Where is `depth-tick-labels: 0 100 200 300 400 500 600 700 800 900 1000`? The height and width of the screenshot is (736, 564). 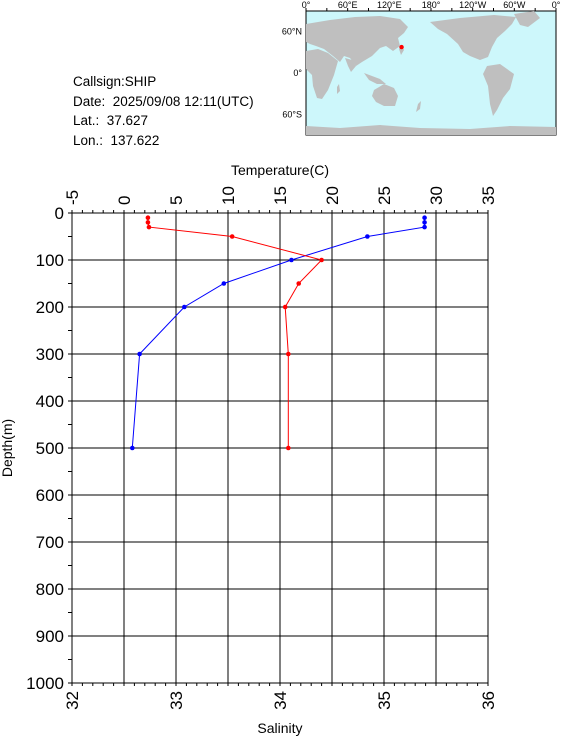 depth-tick-labels: 0 100 200 300 400 500 600 700 800 900 1000 is located at coordinates (45, 448).